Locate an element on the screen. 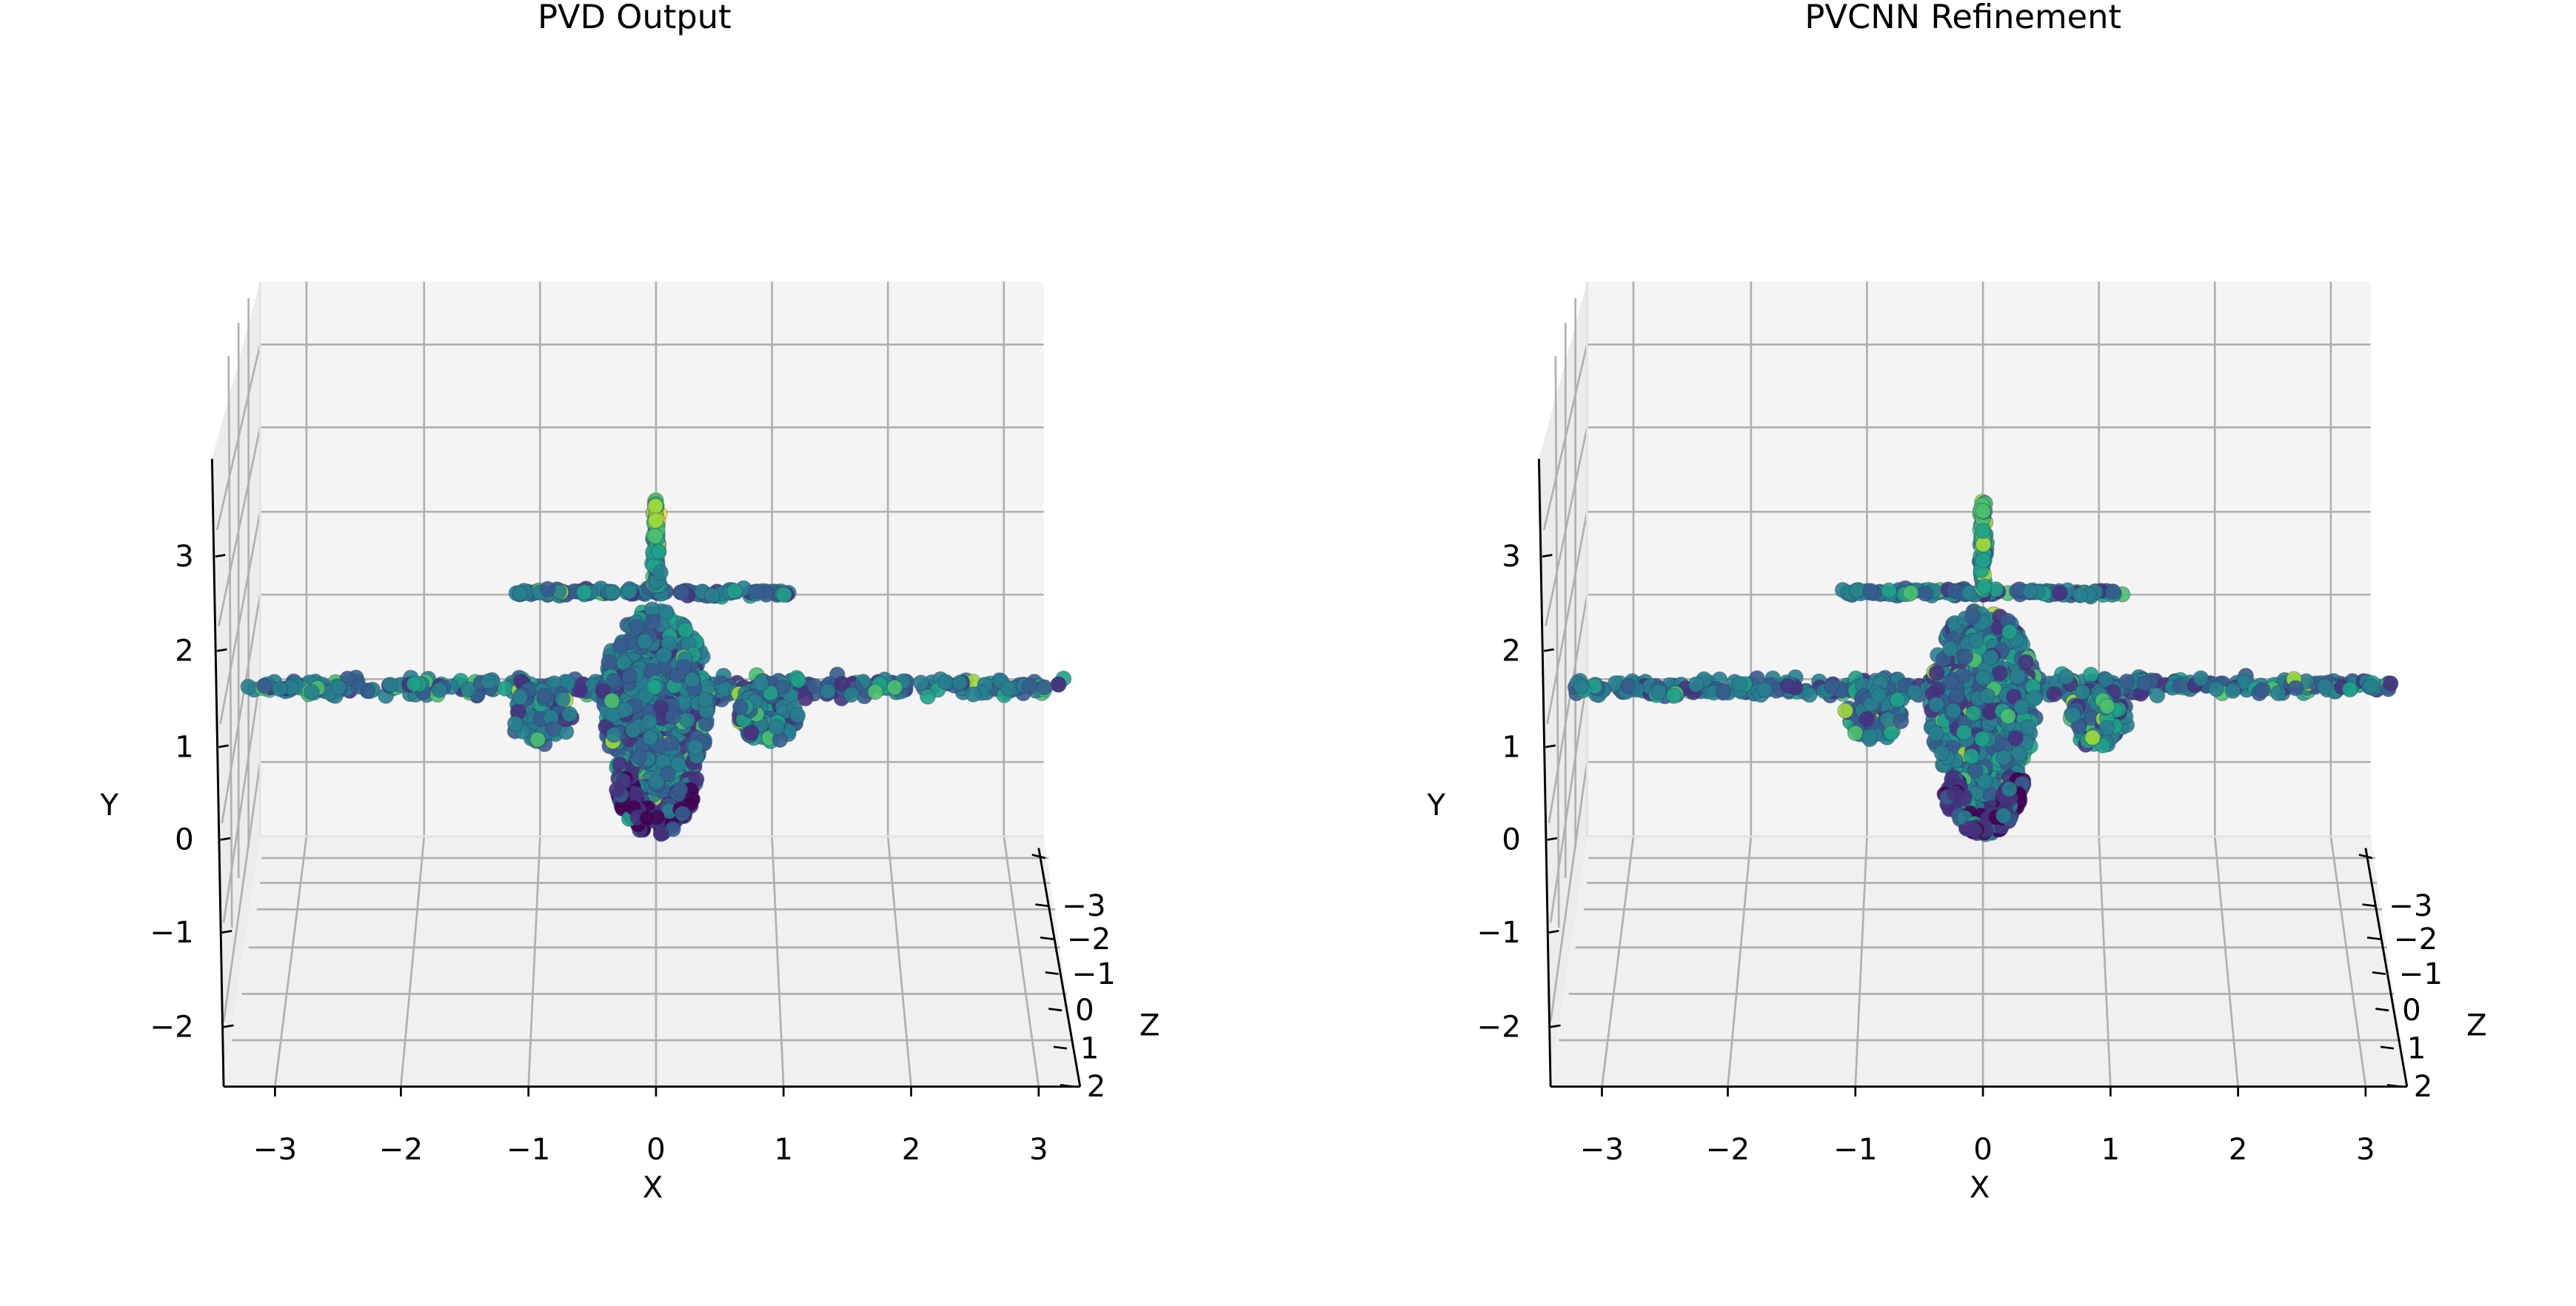  y-tick-label: 1 is located at coordinates (184, 747).